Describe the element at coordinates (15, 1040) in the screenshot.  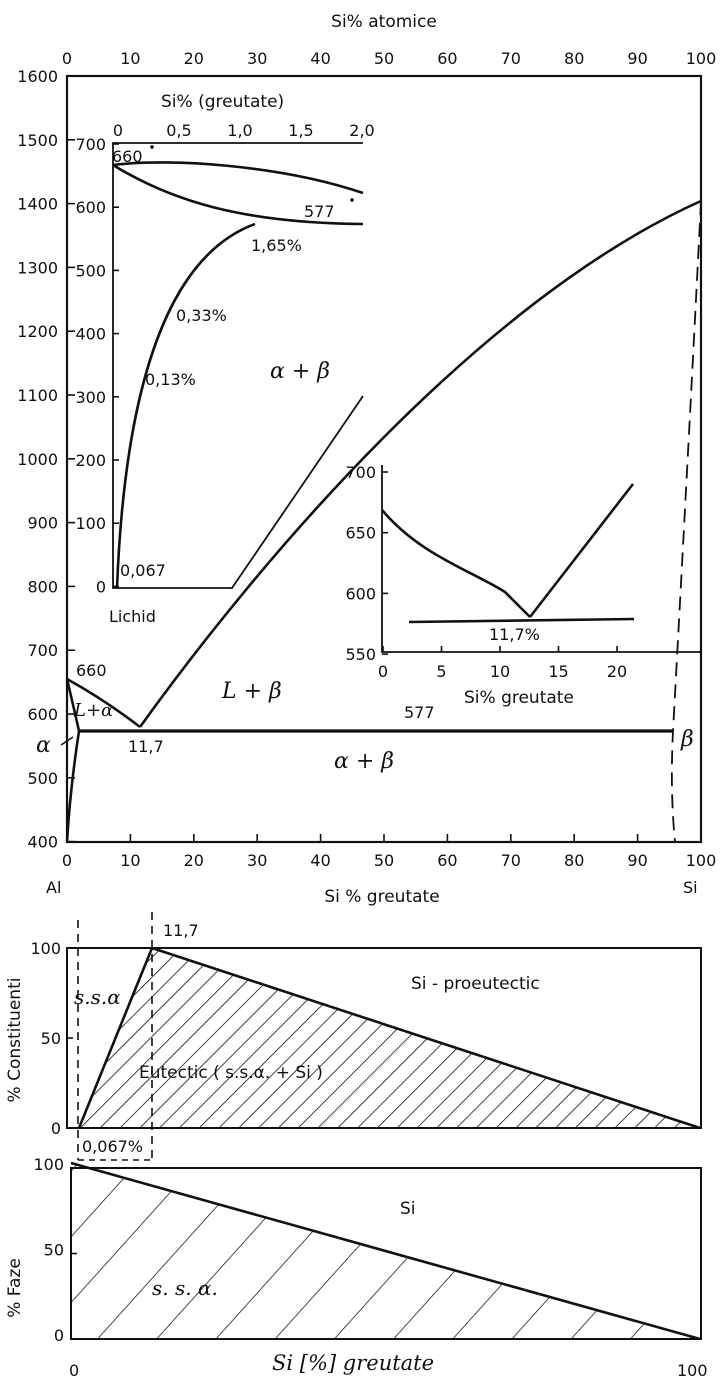
I see `constituents-y-axis-title: % Constituenti` at that location.